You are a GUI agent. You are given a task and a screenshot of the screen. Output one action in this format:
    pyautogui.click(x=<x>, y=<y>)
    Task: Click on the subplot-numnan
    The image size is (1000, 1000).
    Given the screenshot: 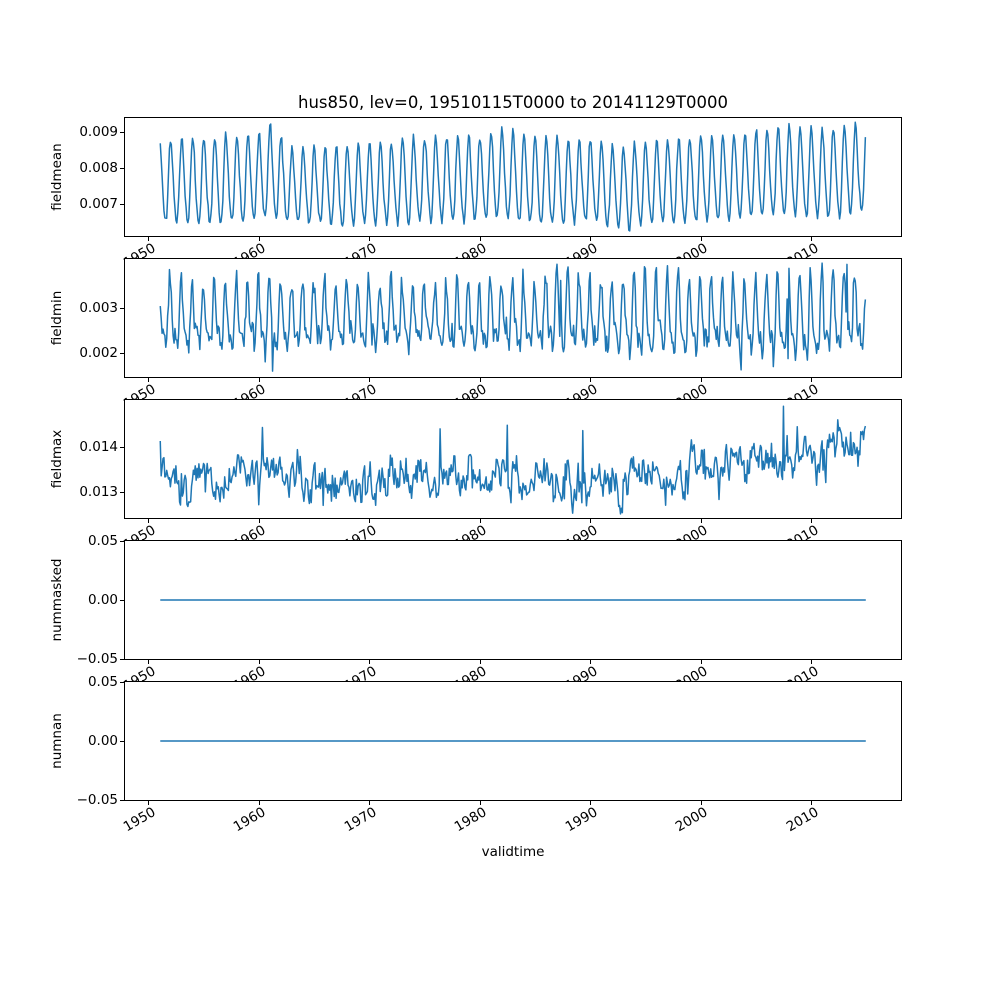 What is the action you would take?
    pyautogui.click(x=513, y=741)
    